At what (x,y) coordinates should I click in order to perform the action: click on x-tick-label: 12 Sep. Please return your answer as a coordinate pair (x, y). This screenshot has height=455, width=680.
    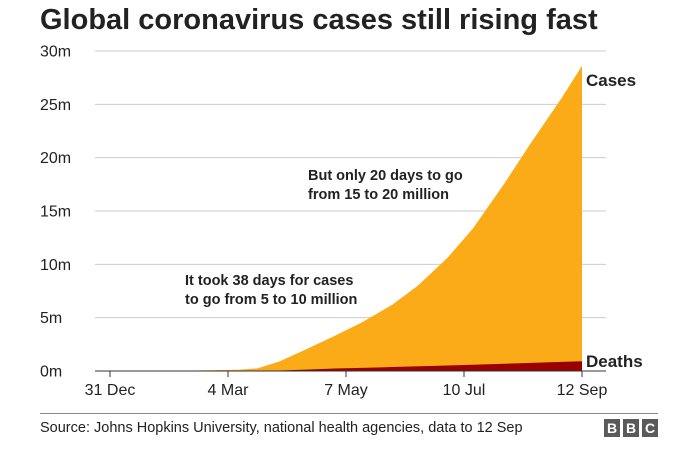
    Looking at the image, I should click on (582, 390).